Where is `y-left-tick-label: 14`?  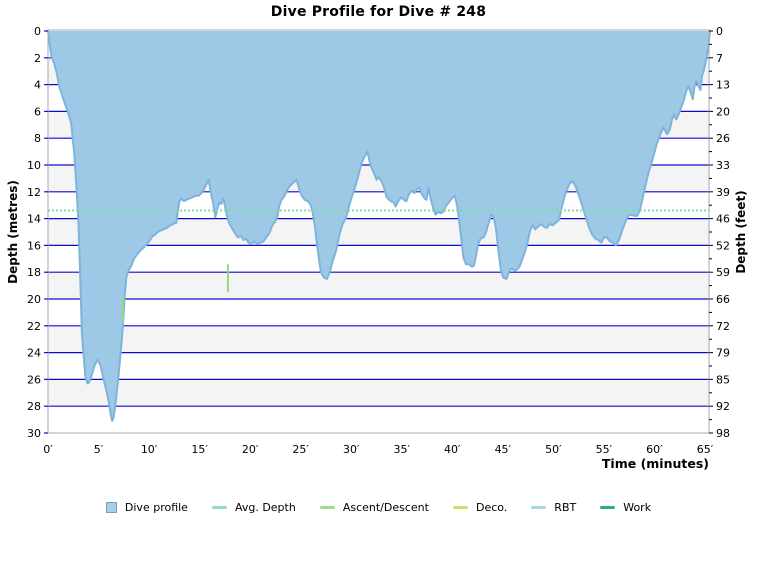
y-left-tick-label: 14 is located at coordinates (34, 219).